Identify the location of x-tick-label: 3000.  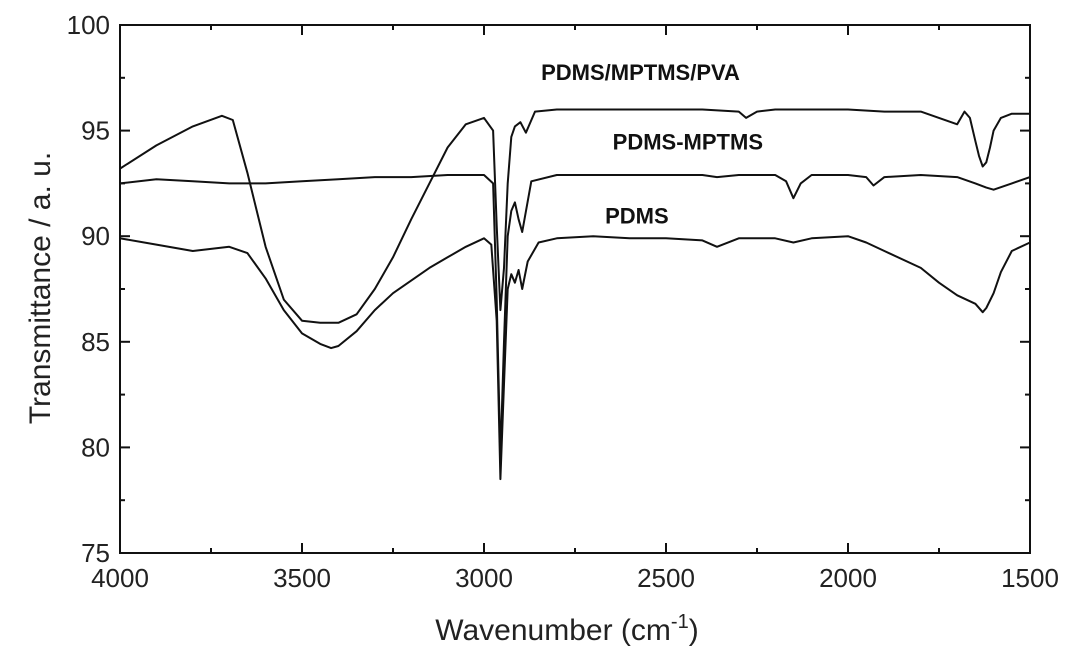
(484, 578).